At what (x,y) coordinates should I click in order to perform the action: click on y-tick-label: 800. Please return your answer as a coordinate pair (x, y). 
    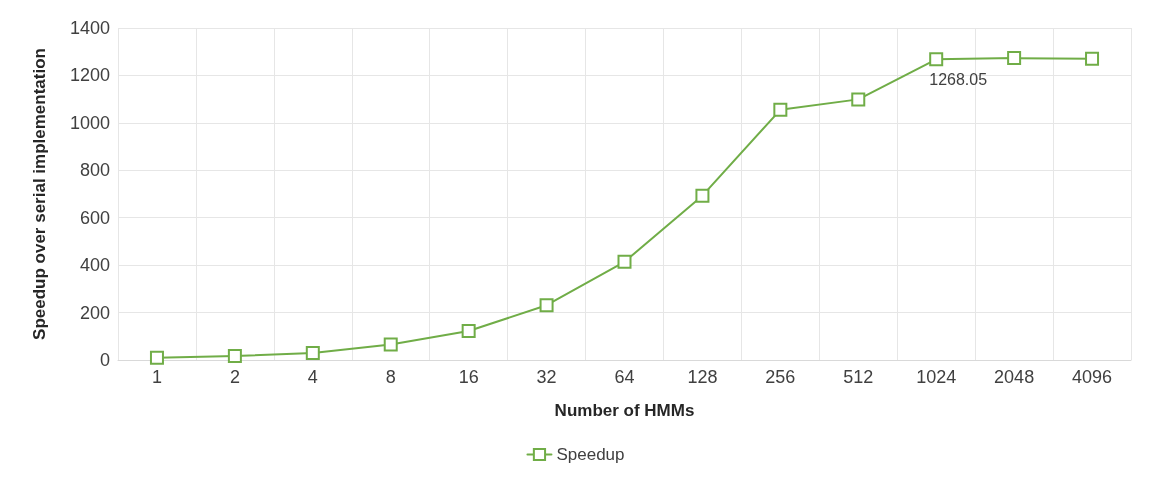
    Looking at the image, I should click on (94, 170).